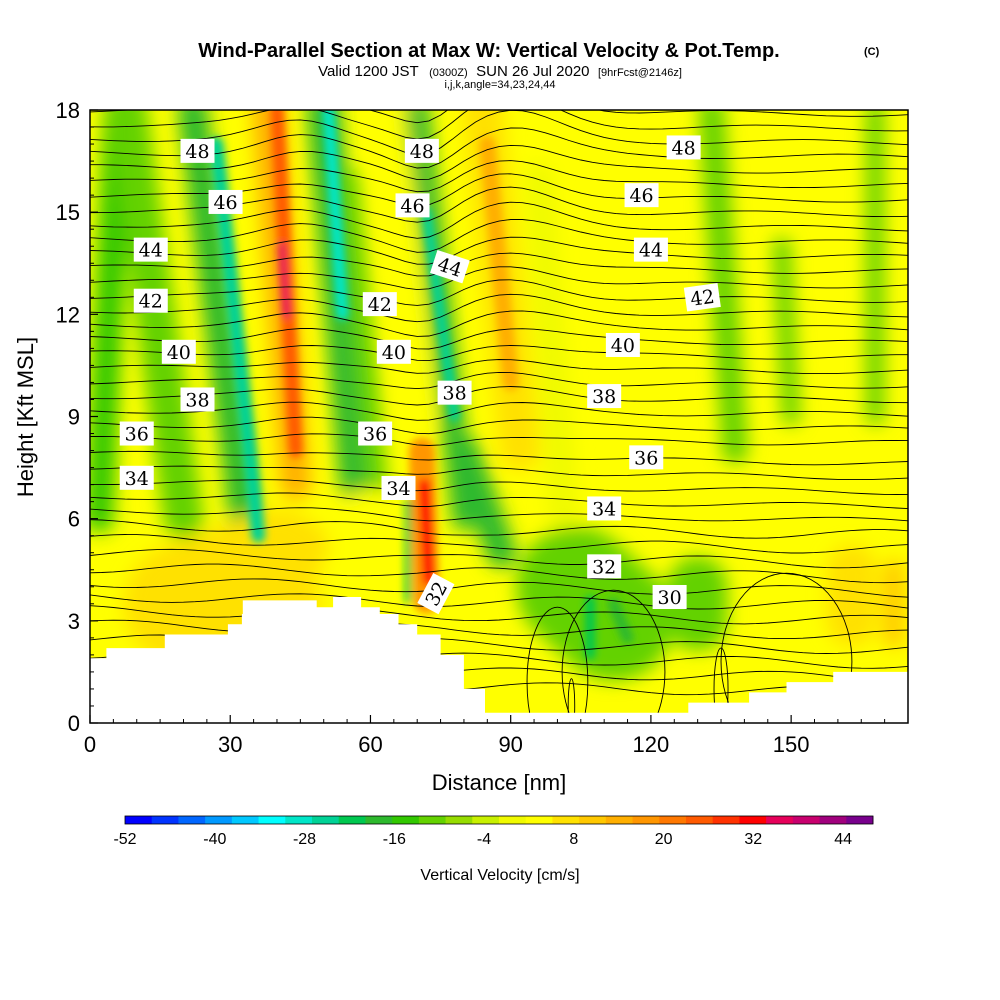 This screenshot has height=1000, width=1000. Describe the element at coordinates (68, 314) in the screenshot. I see `y-tick-label: 12` at that location.